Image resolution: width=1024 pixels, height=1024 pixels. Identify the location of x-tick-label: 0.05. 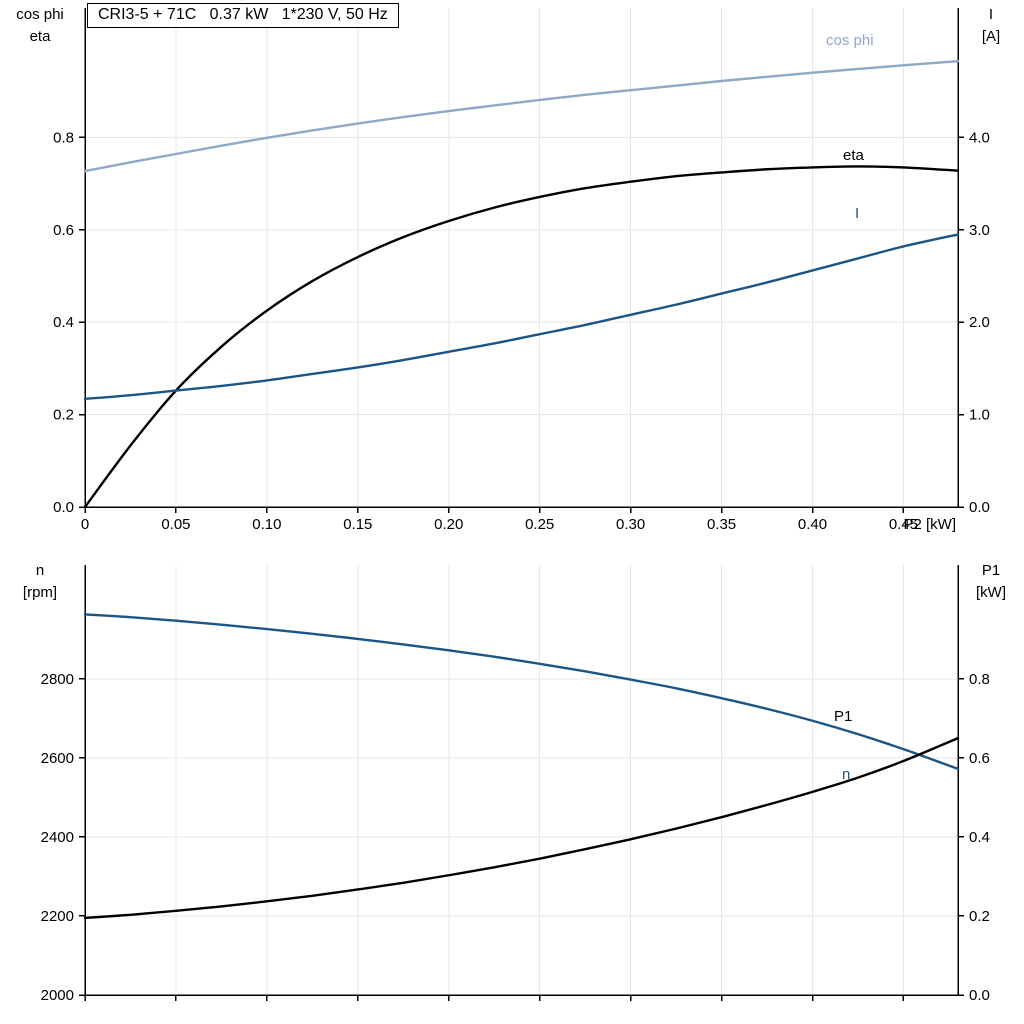
(175, 524).